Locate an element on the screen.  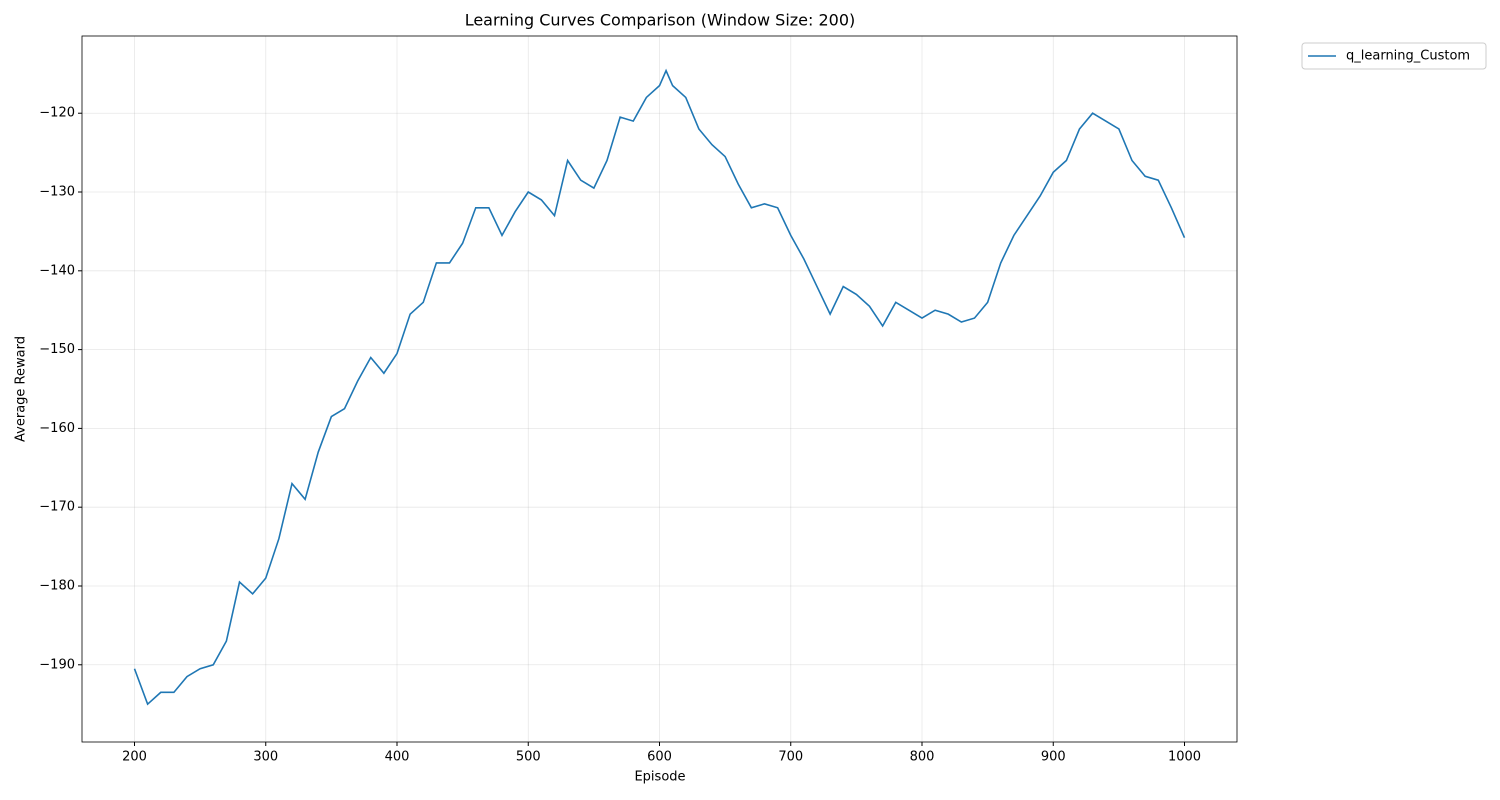
y-tick-label: −140 is located at coordinates (57, 270).